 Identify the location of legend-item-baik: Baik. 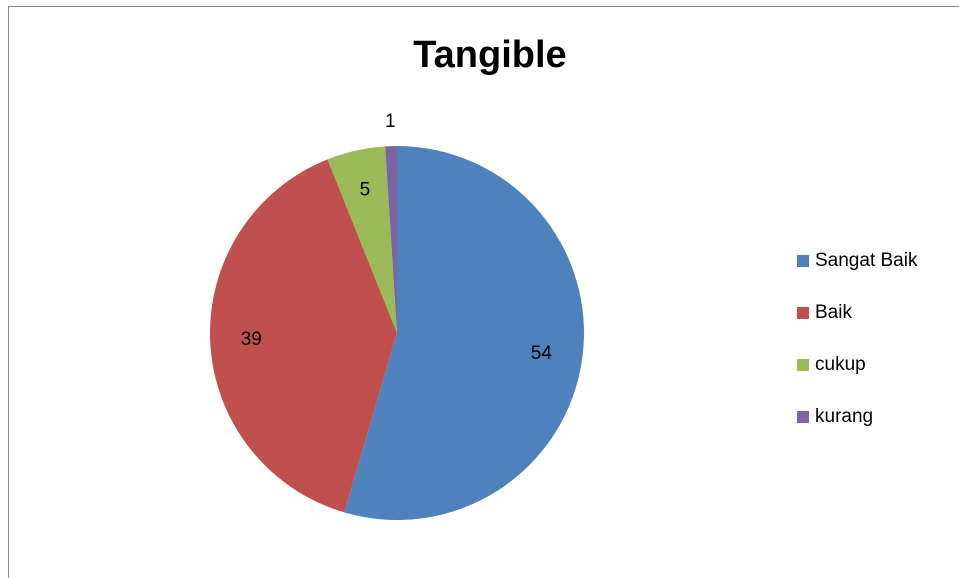
(857, 326).